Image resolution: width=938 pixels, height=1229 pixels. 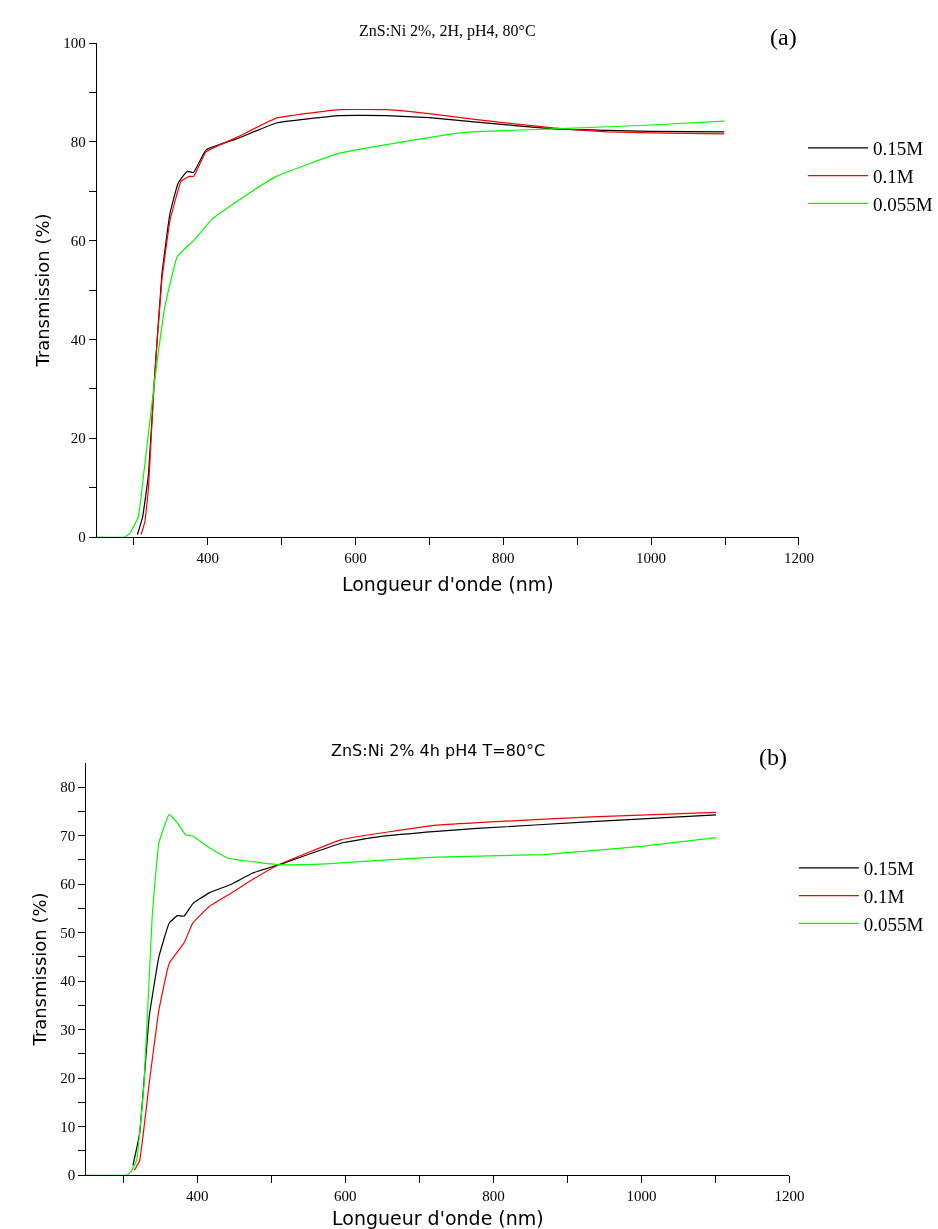 What do you see at coordinates (773, 757) in the screenshot?
I see `annotation: (b)` at bounding box center [773, 757].